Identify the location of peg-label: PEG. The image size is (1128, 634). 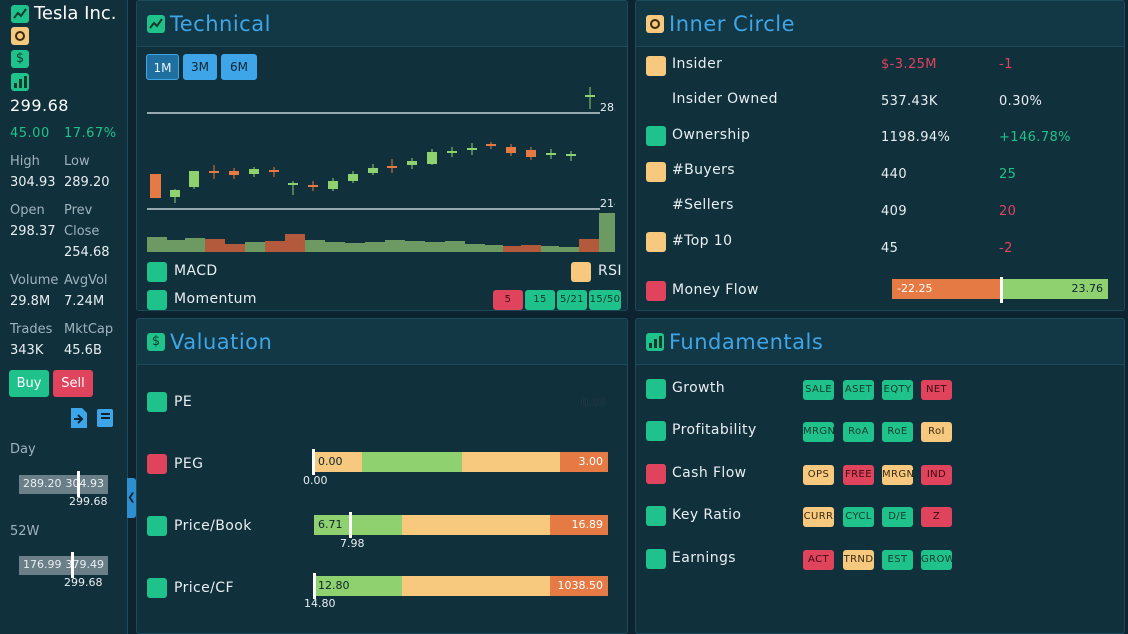
(189, 464).